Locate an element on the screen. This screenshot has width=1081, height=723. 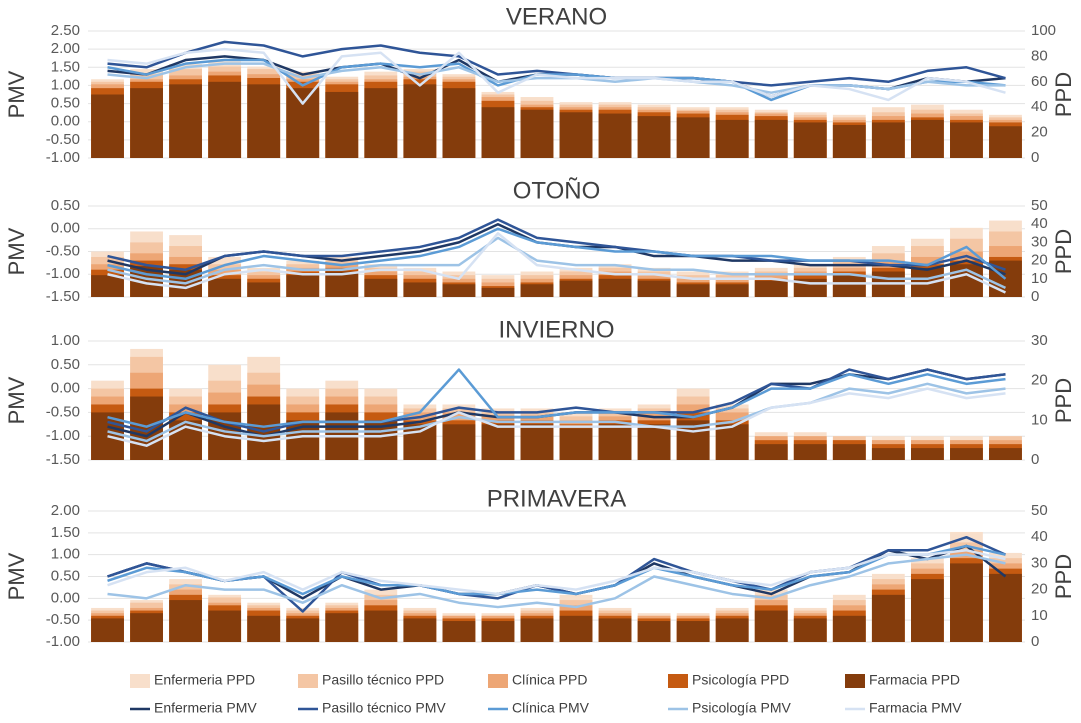
y2-tick-label: 60 is located at coordinates (1039, 81).